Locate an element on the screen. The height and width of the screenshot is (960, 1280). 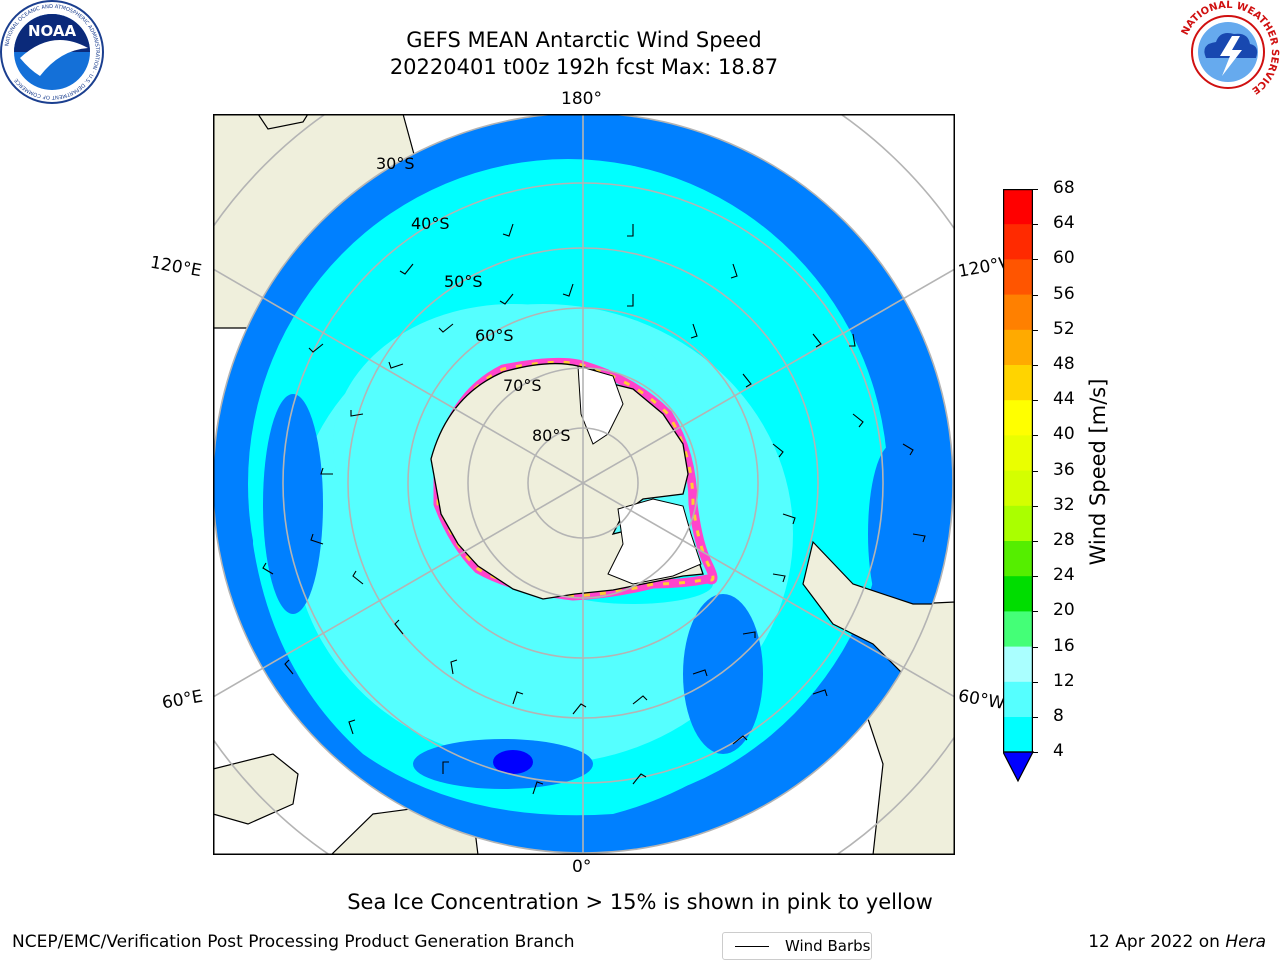
lon-label-60w: 60°W is located at coordinates (981, 700).